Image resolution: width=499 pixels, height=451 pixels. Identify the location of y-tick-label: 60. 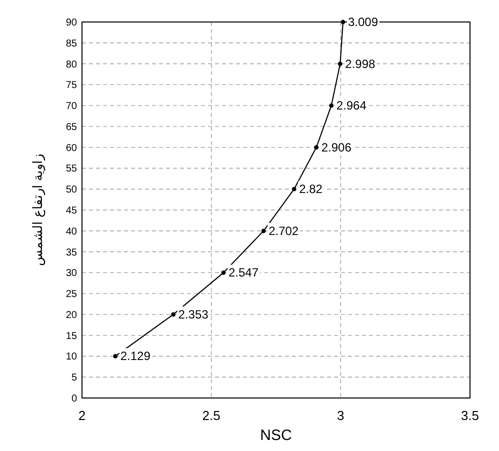
(72, 148).